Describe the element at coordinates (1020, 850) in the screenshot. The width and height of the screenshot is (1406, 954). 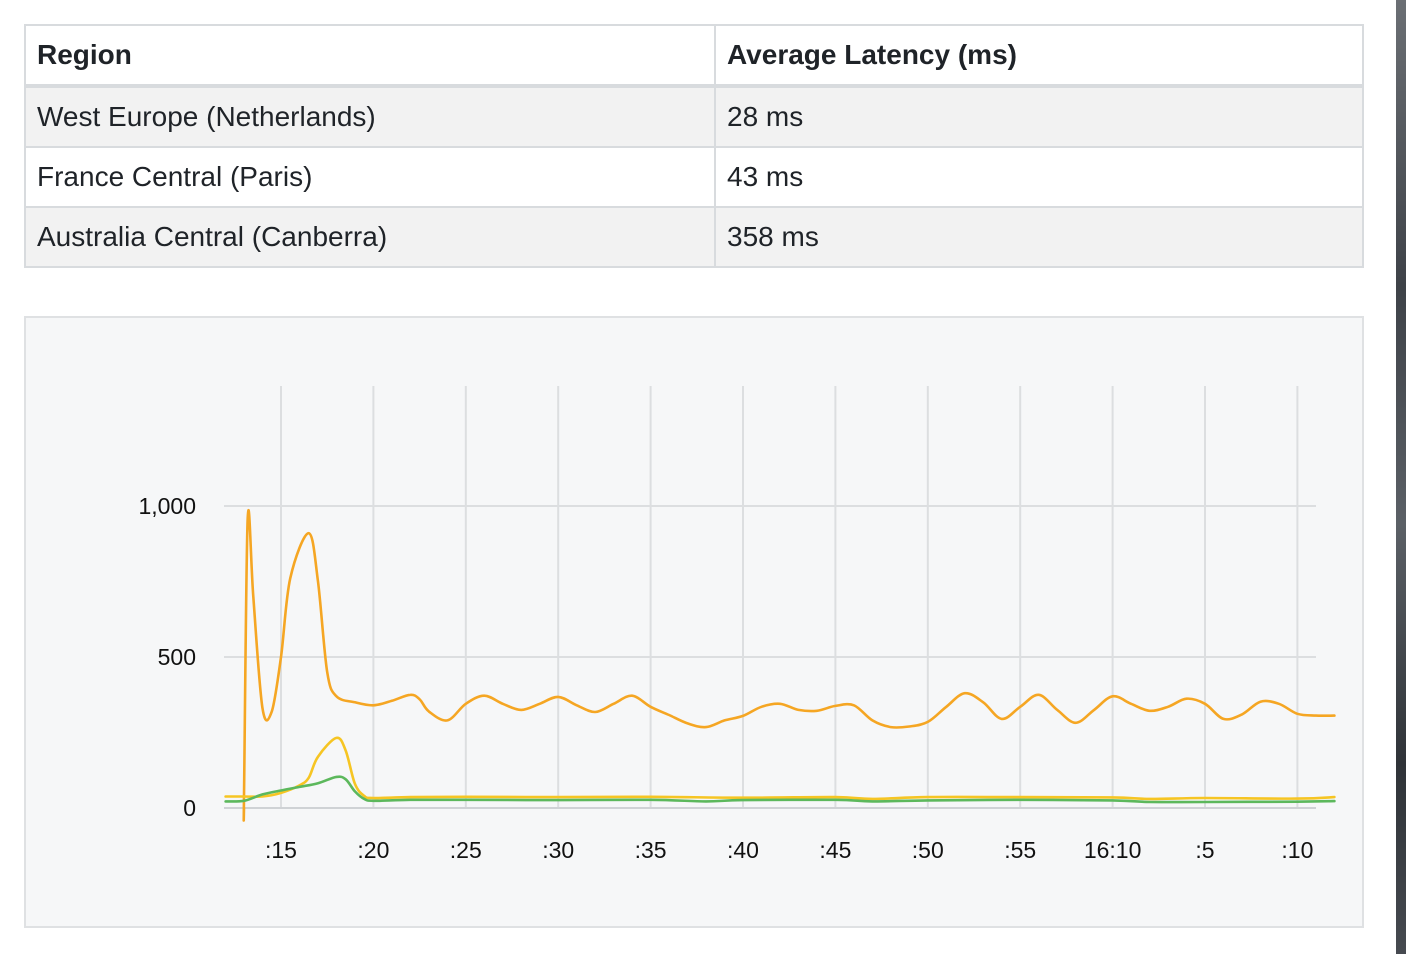
I see `x-tick-label: :55` at that location.